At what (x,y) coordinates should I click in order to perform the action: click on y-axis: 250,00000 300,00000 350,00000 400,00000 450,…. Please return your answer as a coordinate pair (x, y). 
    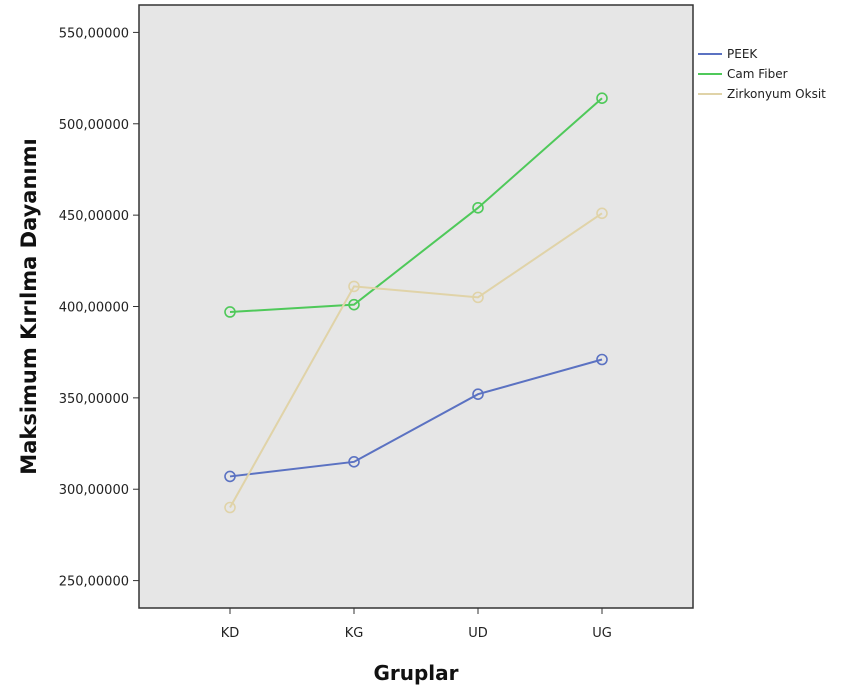
    Looking at the image, I should click on (99, 308).